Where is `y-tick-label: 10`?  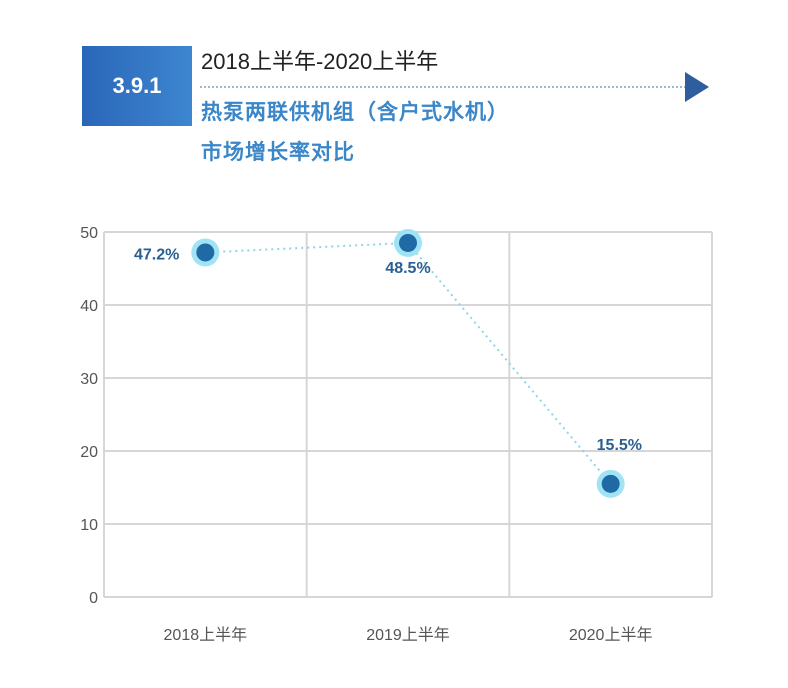
y-tick-label: 10 is located at coordinates (89, 525).